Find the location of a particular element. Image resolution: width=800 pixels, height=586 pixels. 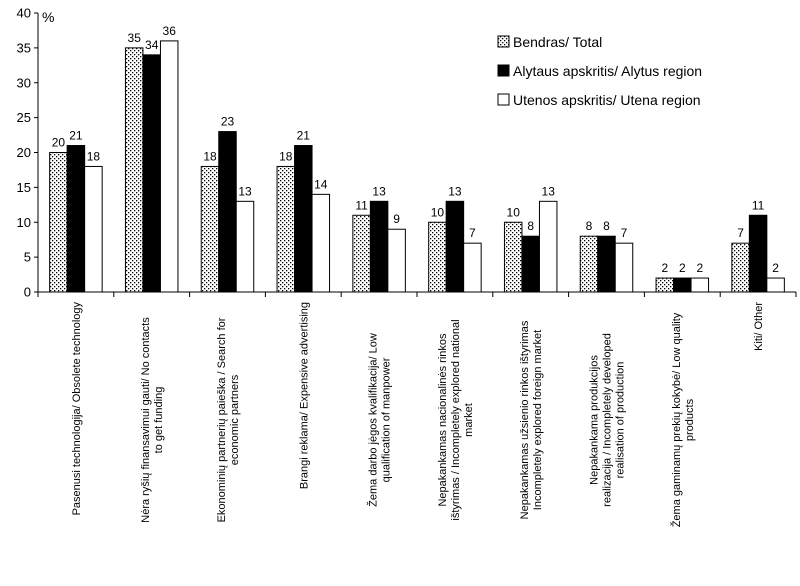

data-label: 35 is located at coordinates (135, 38).